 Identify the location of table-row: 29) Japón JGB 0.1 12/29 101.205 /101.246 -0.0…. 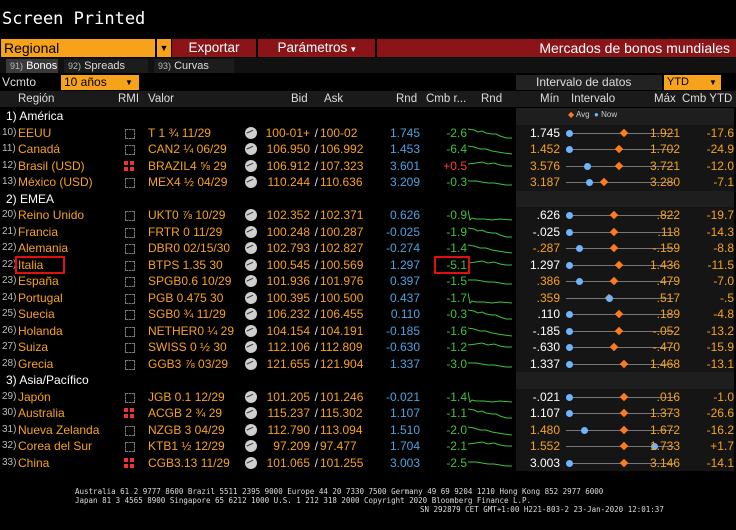
(368, 396).